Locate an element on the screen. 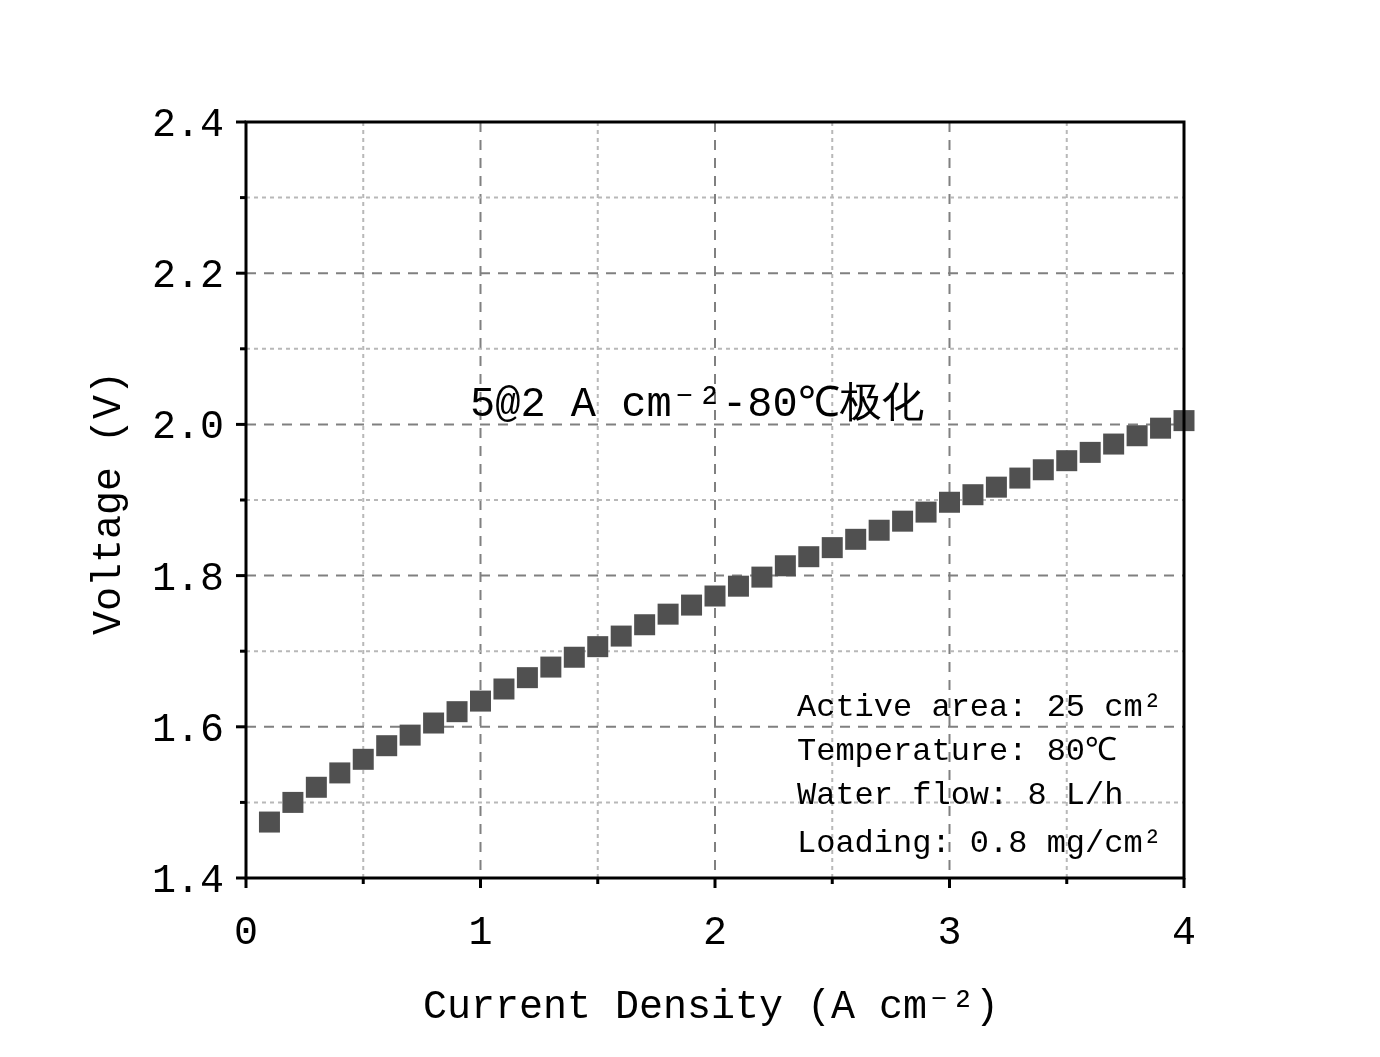 This screenshot has width=1380, height=1057. y-tick-label: 1.4 is located at coordinates (187, 881).